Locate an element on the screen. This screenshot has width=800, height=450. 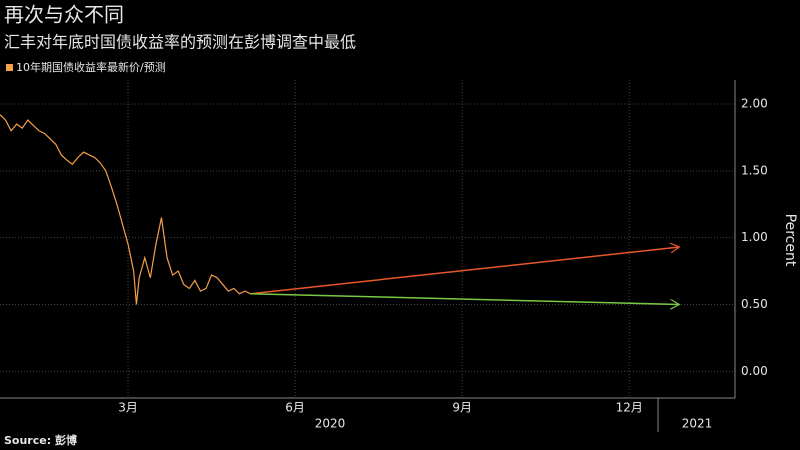
chart-title: 再次与众不同 is located at coordinates (64, 15).